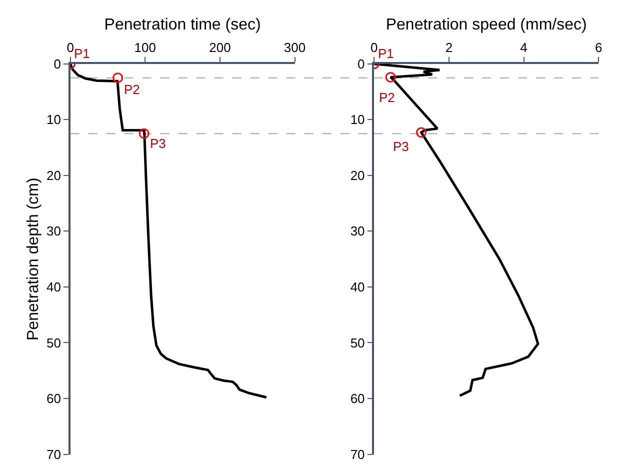 The height and width of the screenshot is (470, 635). I want to click on x-tick-label: 6, so click(598, 47).